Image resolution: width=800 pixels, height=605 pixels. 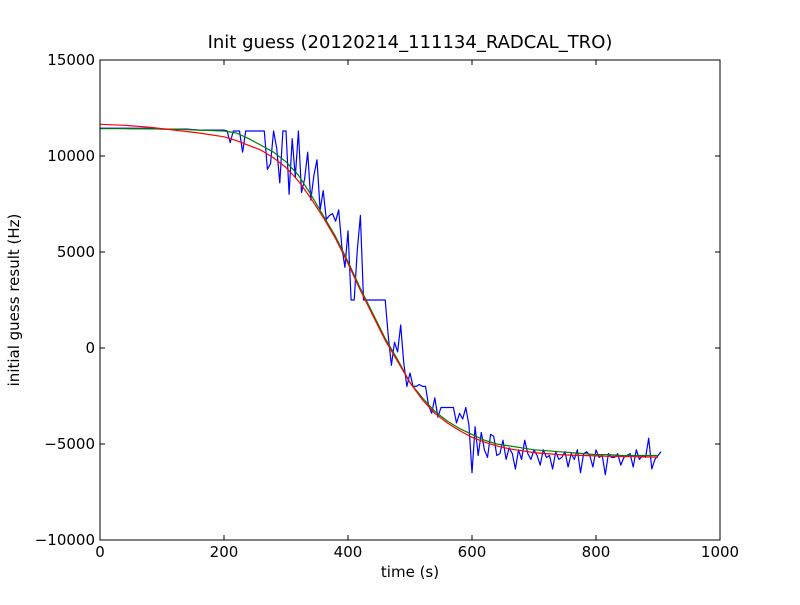 I want to click on x-tick-label: 200, so click(x=224, y=552).